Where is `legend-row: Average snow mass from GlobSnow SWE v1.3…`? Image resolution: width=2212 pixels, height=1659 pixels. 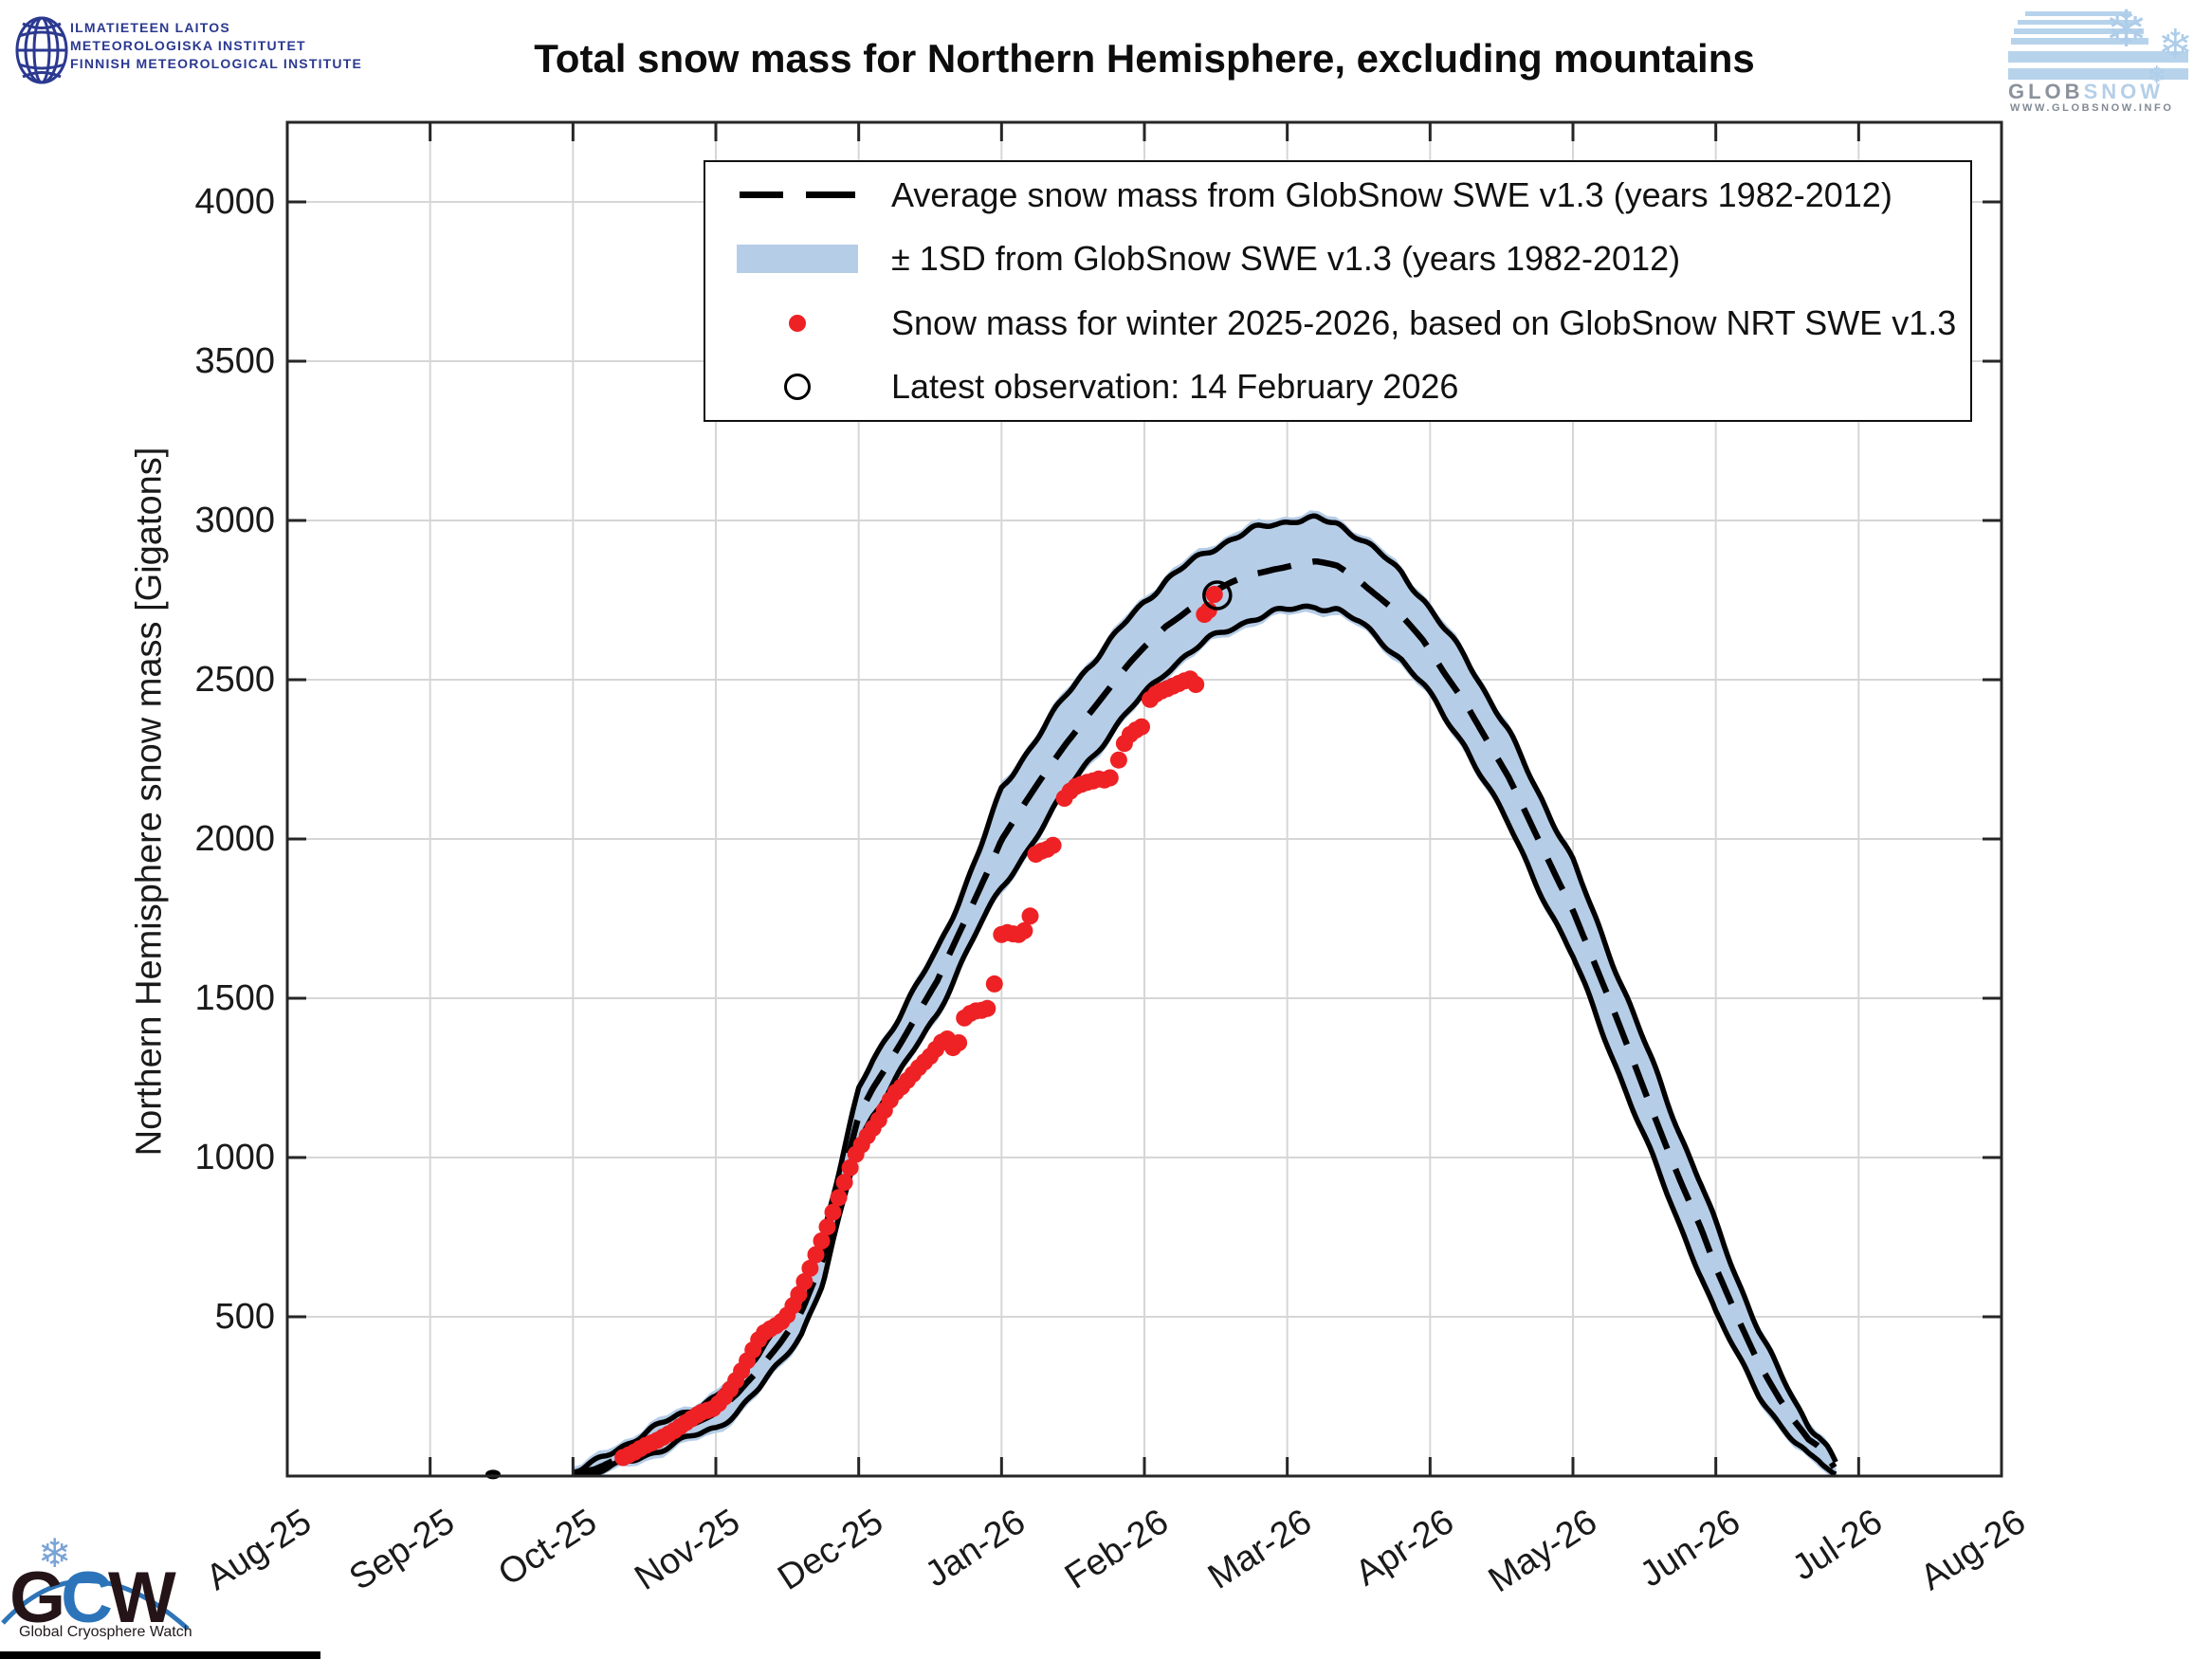 legend-row: Average snow mass from GlobSnow SWE v1.3… is located at coordinates (1337, 195).